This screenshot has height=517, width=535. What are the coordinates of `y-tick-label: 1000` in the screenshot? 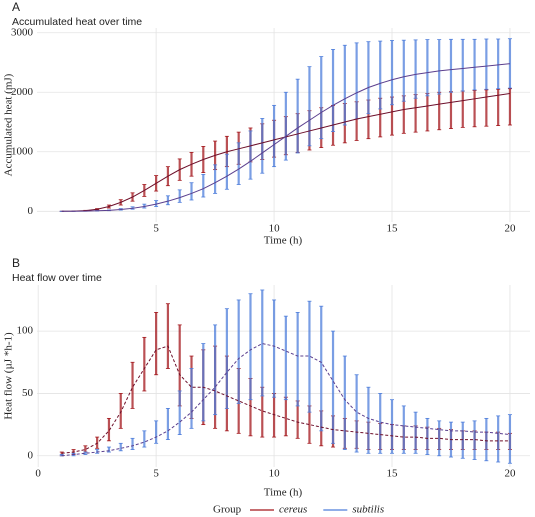 It's located at (22, 151).